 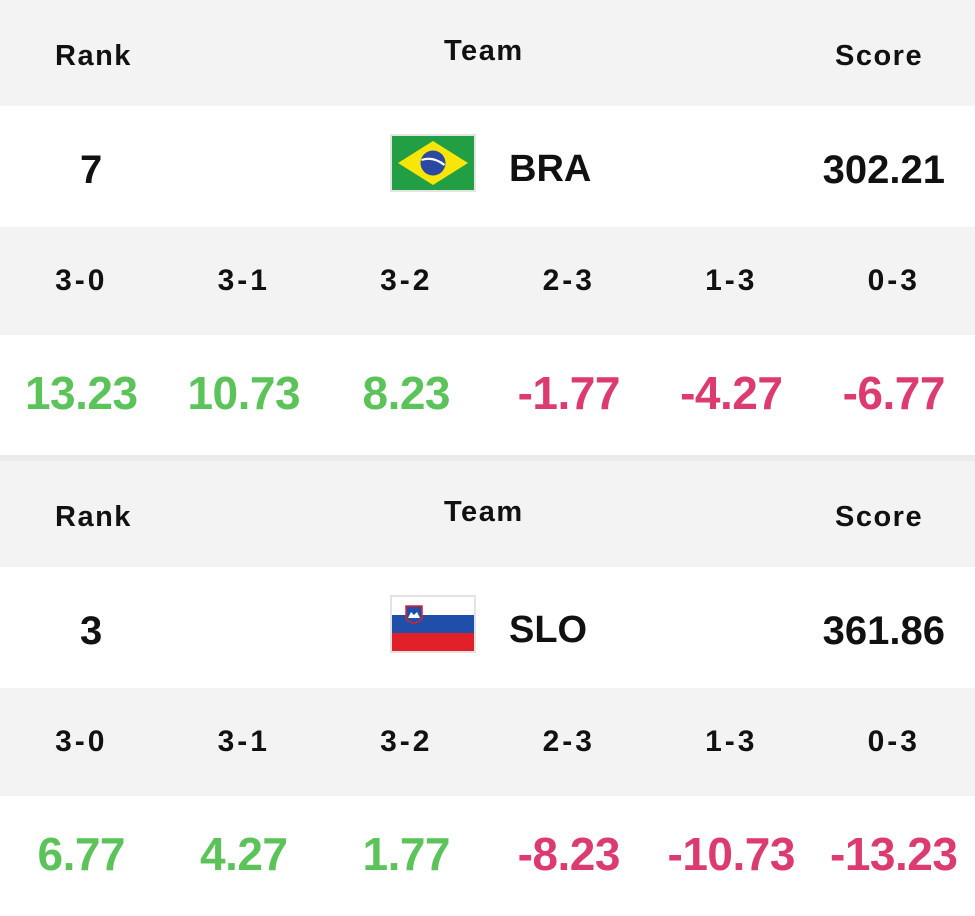 What do you see at coordinates (894, 856) in the screenshot?
I see `points-delta: -13.23` at bounding box center [894, 856].